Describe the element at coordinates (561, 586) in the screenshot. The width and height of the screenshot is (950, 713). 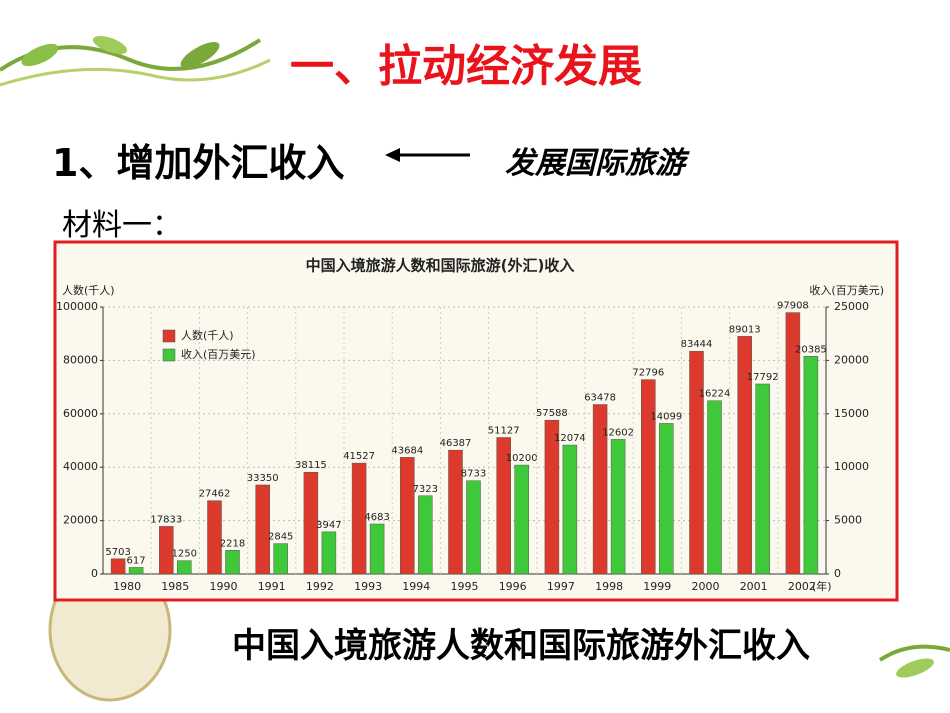
I see `x-tick-label: 1997` at that location.